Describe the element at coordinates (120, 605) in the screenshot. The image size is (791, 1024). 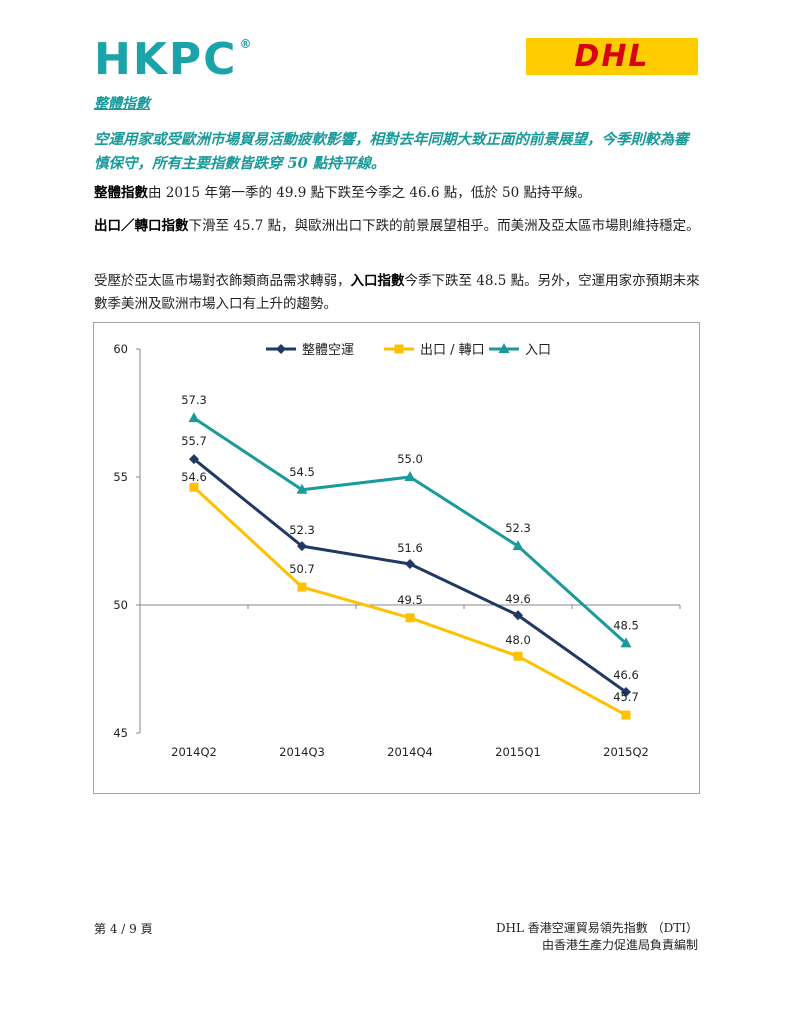
I see `y-tick-label: 50` at that location.